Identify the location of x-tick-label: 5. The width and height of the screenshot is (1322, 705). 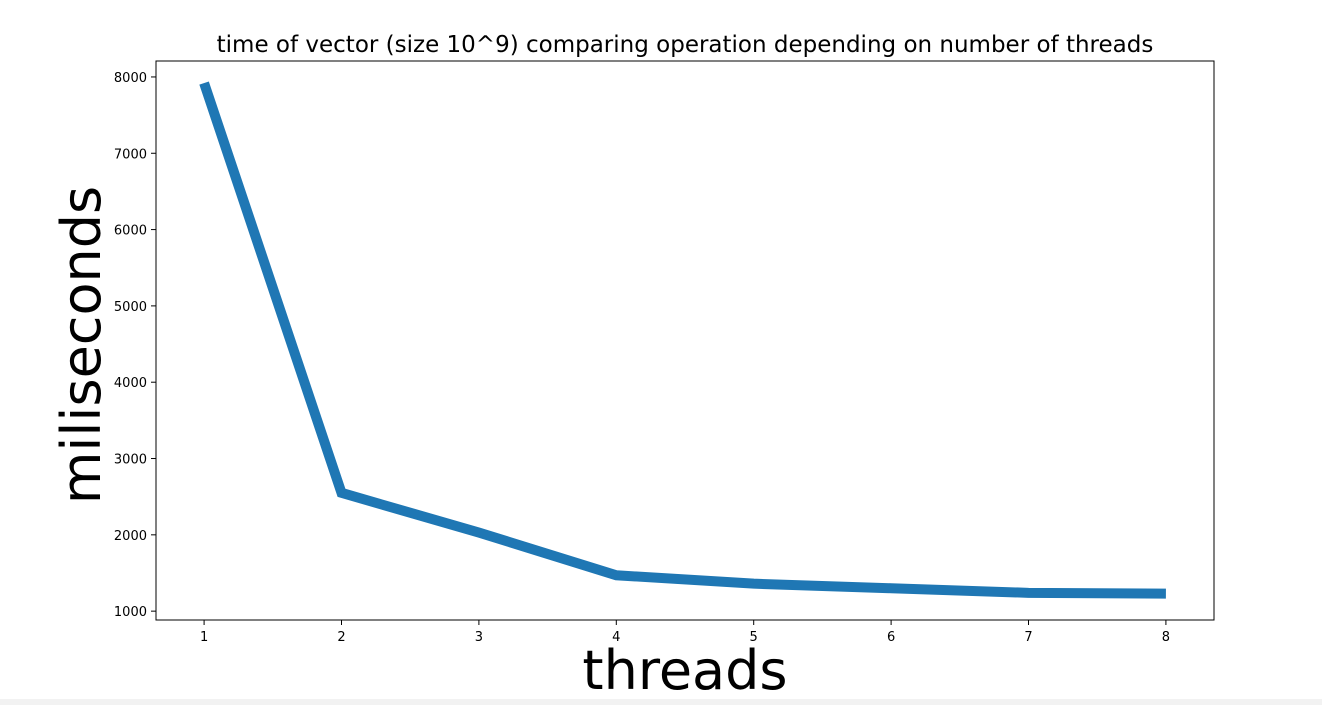
(754, 637).